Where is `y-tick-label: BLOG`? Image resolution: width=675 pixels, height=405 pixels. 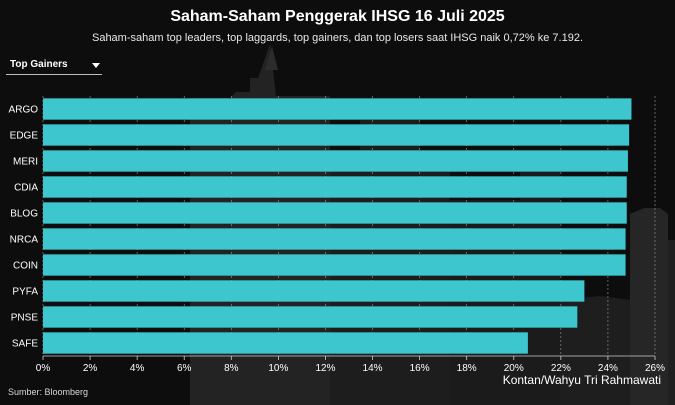
y-tick-label: BLOG is located at coordinates (24, 214).